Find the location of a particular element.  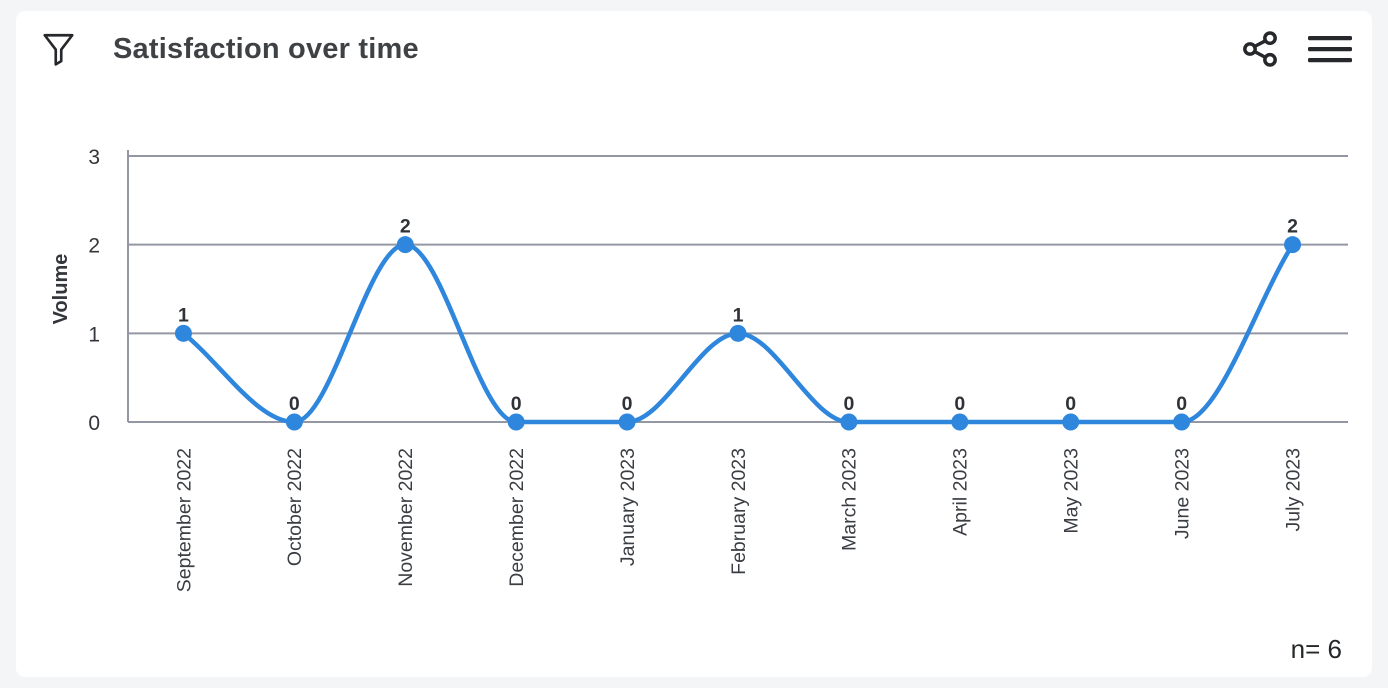

x-axis-label-3: December 2022 is located at coordinates (517, 517).